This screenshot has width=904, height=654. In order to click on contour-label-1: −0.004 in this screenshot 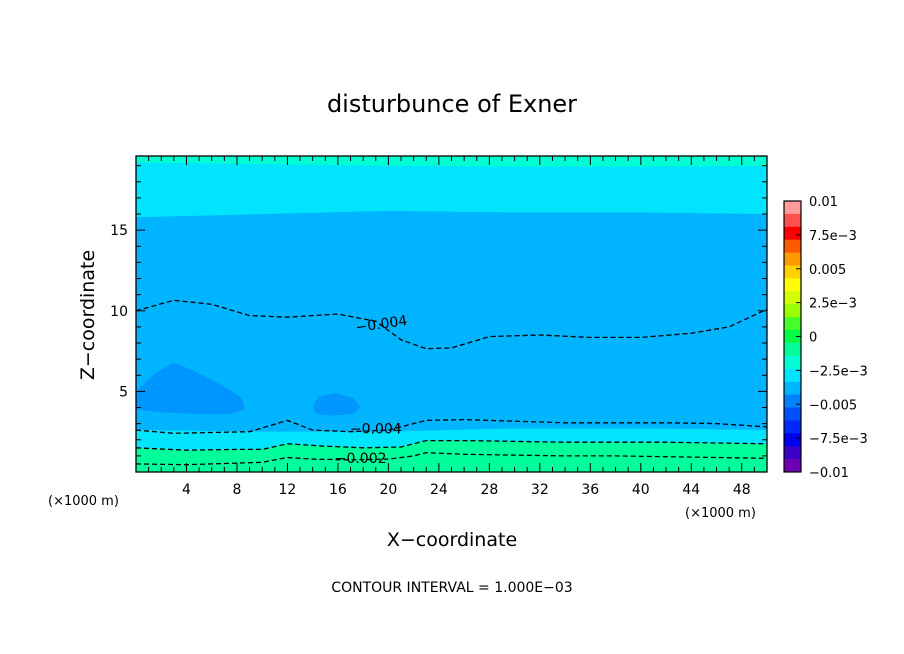, I will do `click(376, 429)`.